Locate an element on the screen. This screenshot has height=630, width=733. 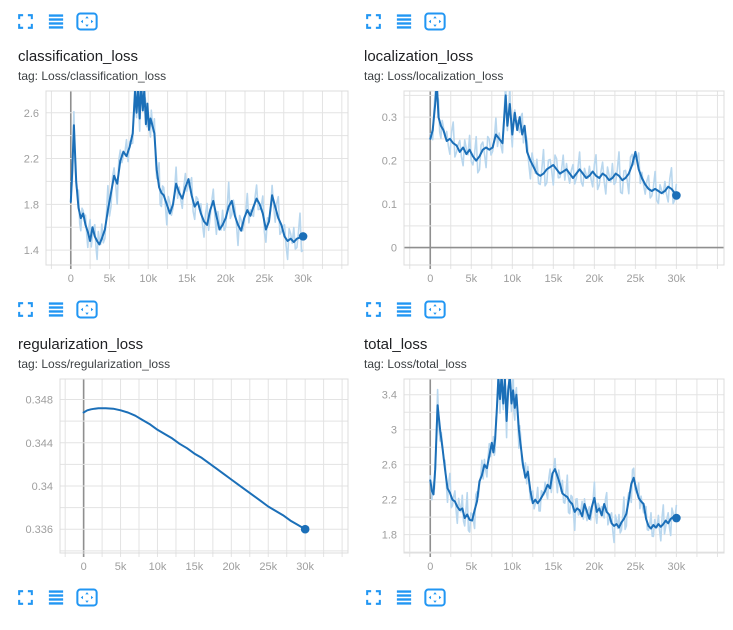
svg-text: 0.336 is located at coordinates (39, 530).